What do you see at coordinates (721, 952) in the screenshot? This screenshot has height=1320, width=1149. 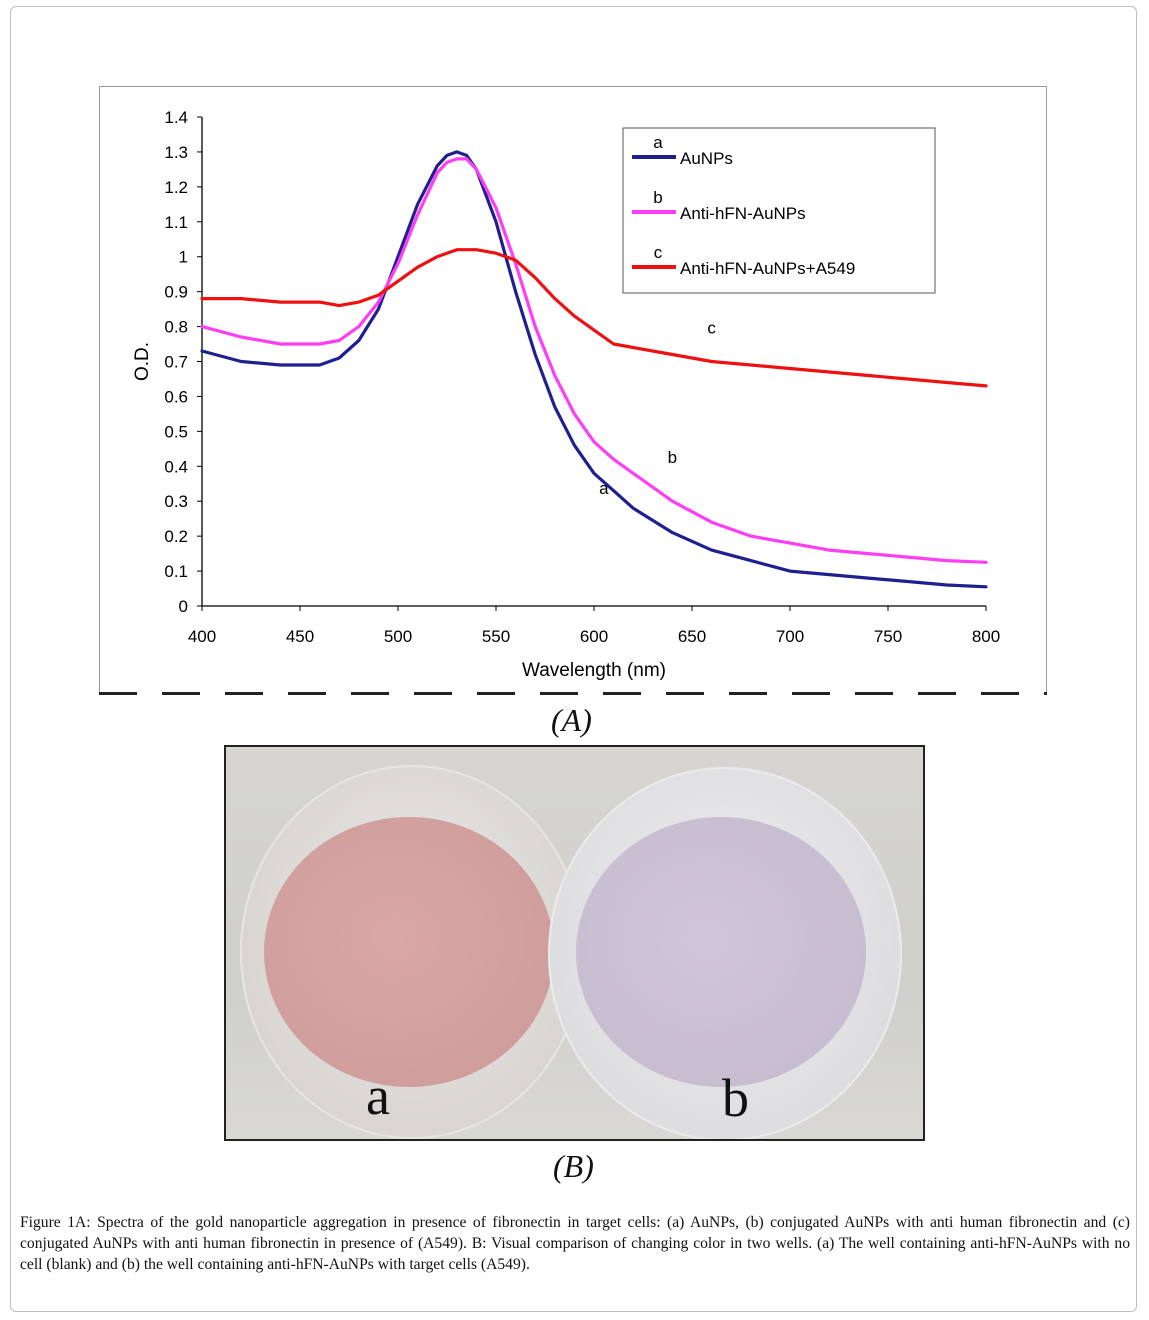 I see `well-b-liquid` at bounding box center [721, 952].